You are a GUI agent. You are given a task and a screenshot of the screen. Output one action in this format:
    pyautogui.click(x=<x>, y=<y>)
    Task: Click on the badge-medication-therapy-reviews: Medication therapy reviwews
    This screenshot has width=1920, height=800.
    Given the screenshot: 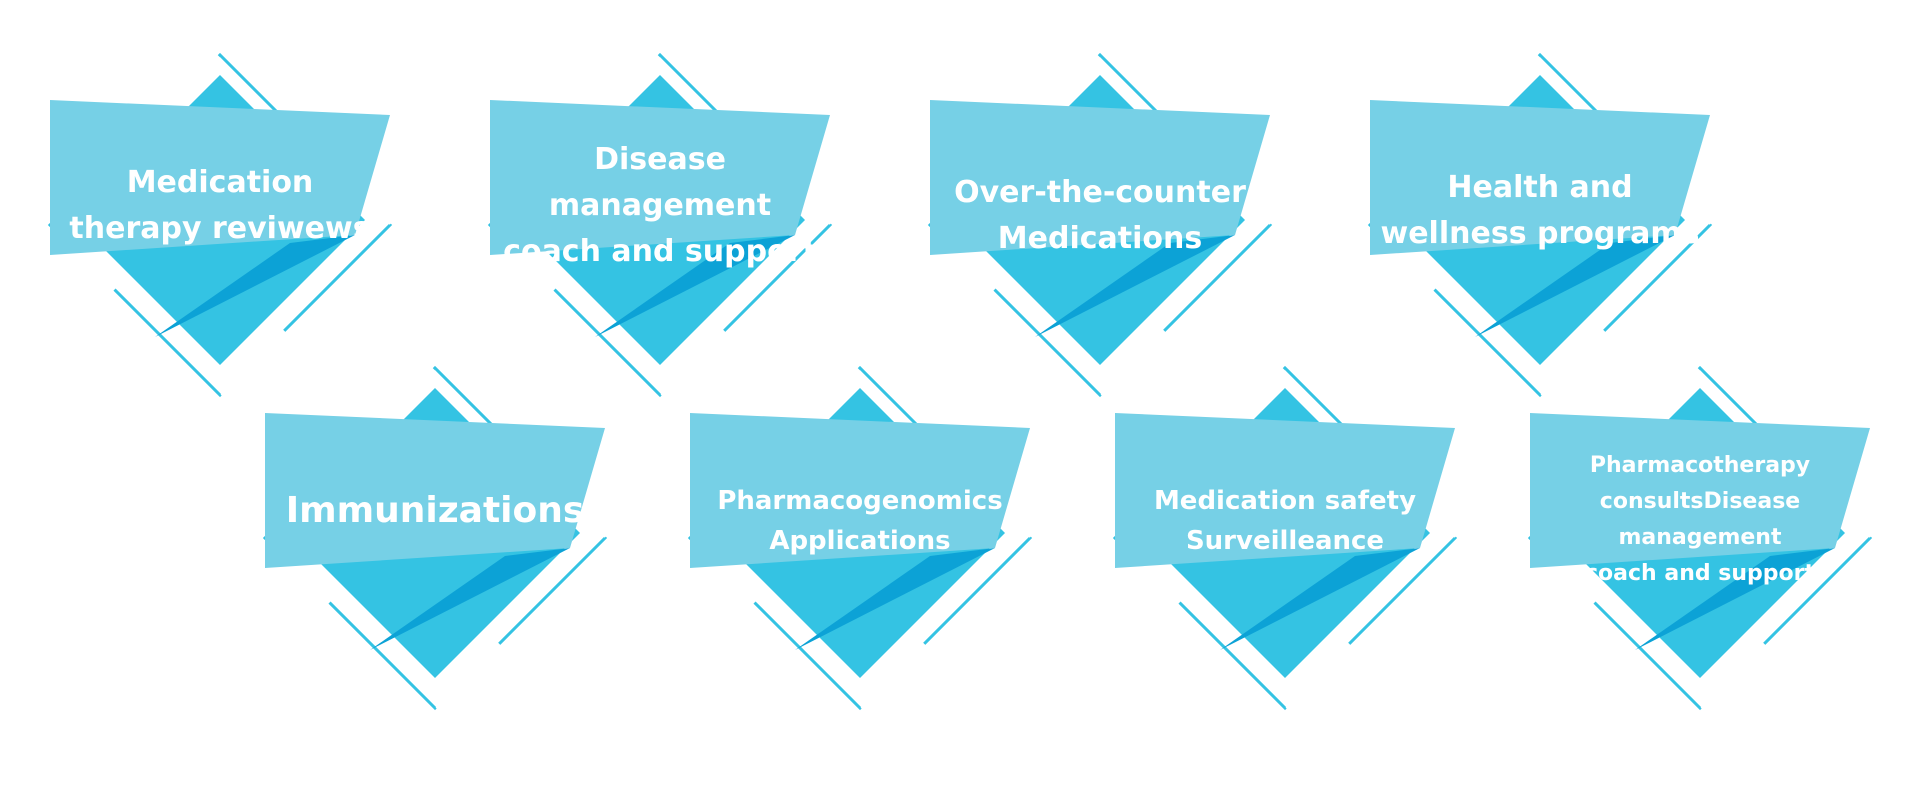 What is the action you would take?
    pyautogui.click(x=220, y=245)
    